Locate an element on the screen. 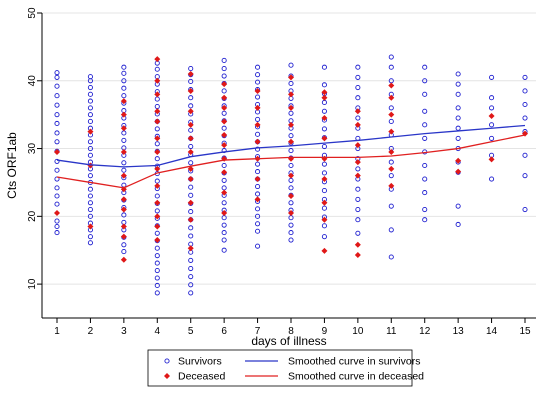  x-tick-label-5: 5 is located at coordinates (191, 331).